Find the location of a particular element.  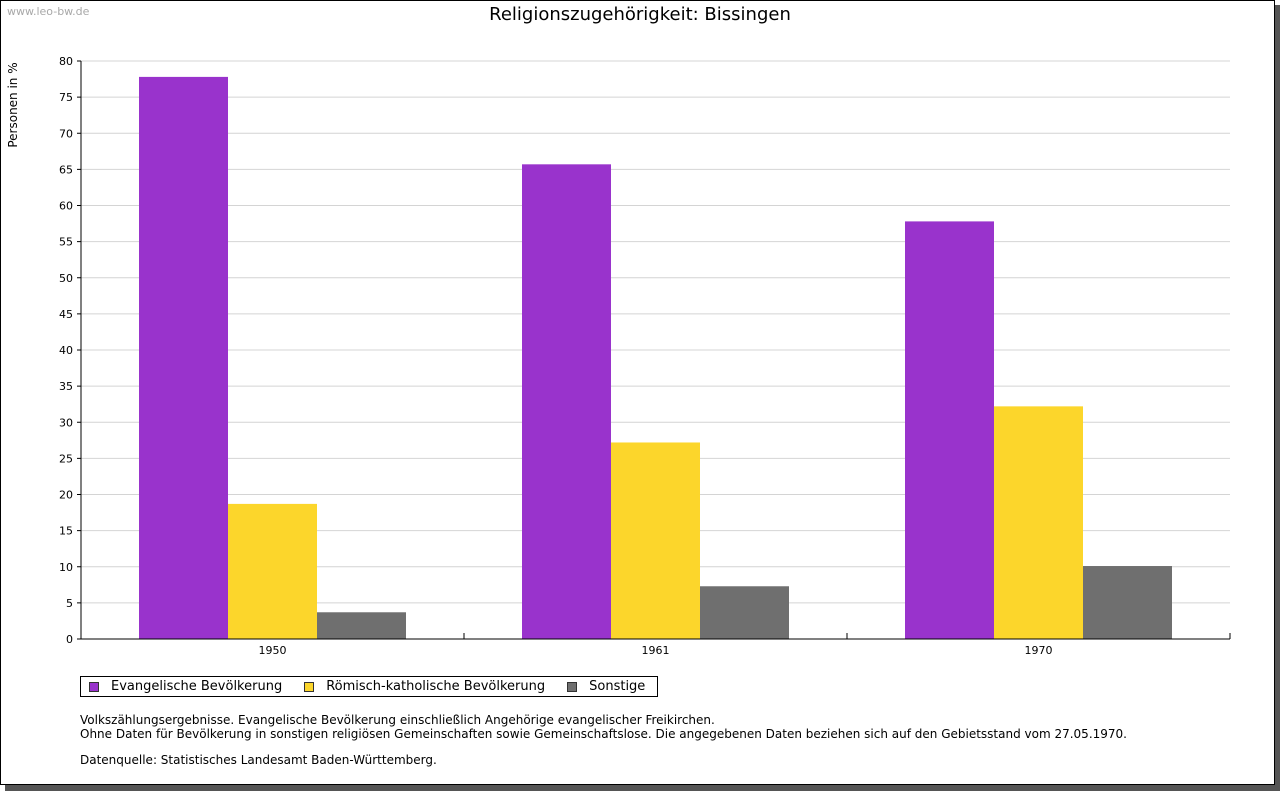

frame-shadow-right is located at coordinates (1277, 398).